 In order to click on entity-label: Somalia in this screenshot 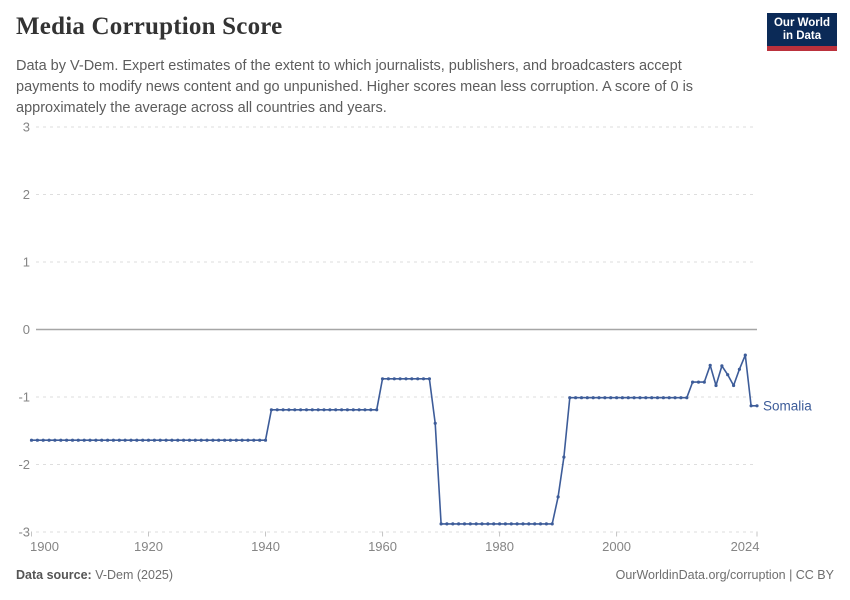, I will do `click(787, 405)`.